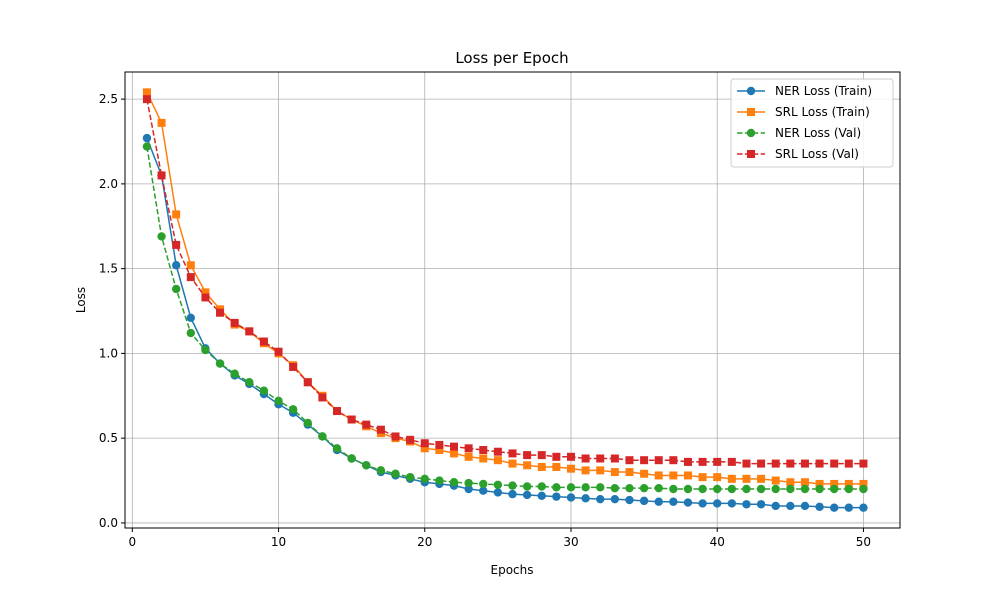 Image resolution: width=1000 pixels, height=600 pixels. Describe the element at coordinates (108, 523) in the screenshot. I see `y-tick-label: 0.0` at that location.